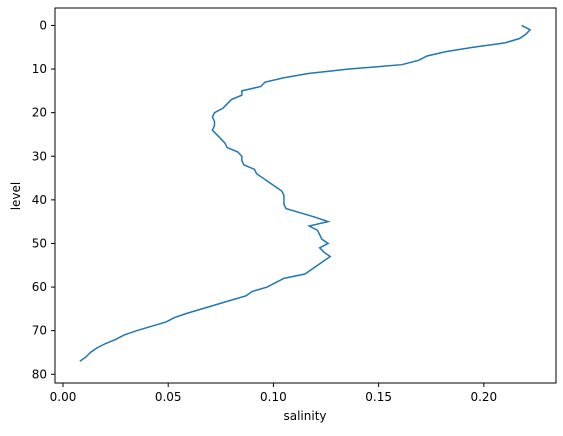 This screenshot has height=436, width=563. What do you see at coordinates (378, 397) in the screenshot?
I see `x-tick-label: 0.15` at bounding box center [378, 397].